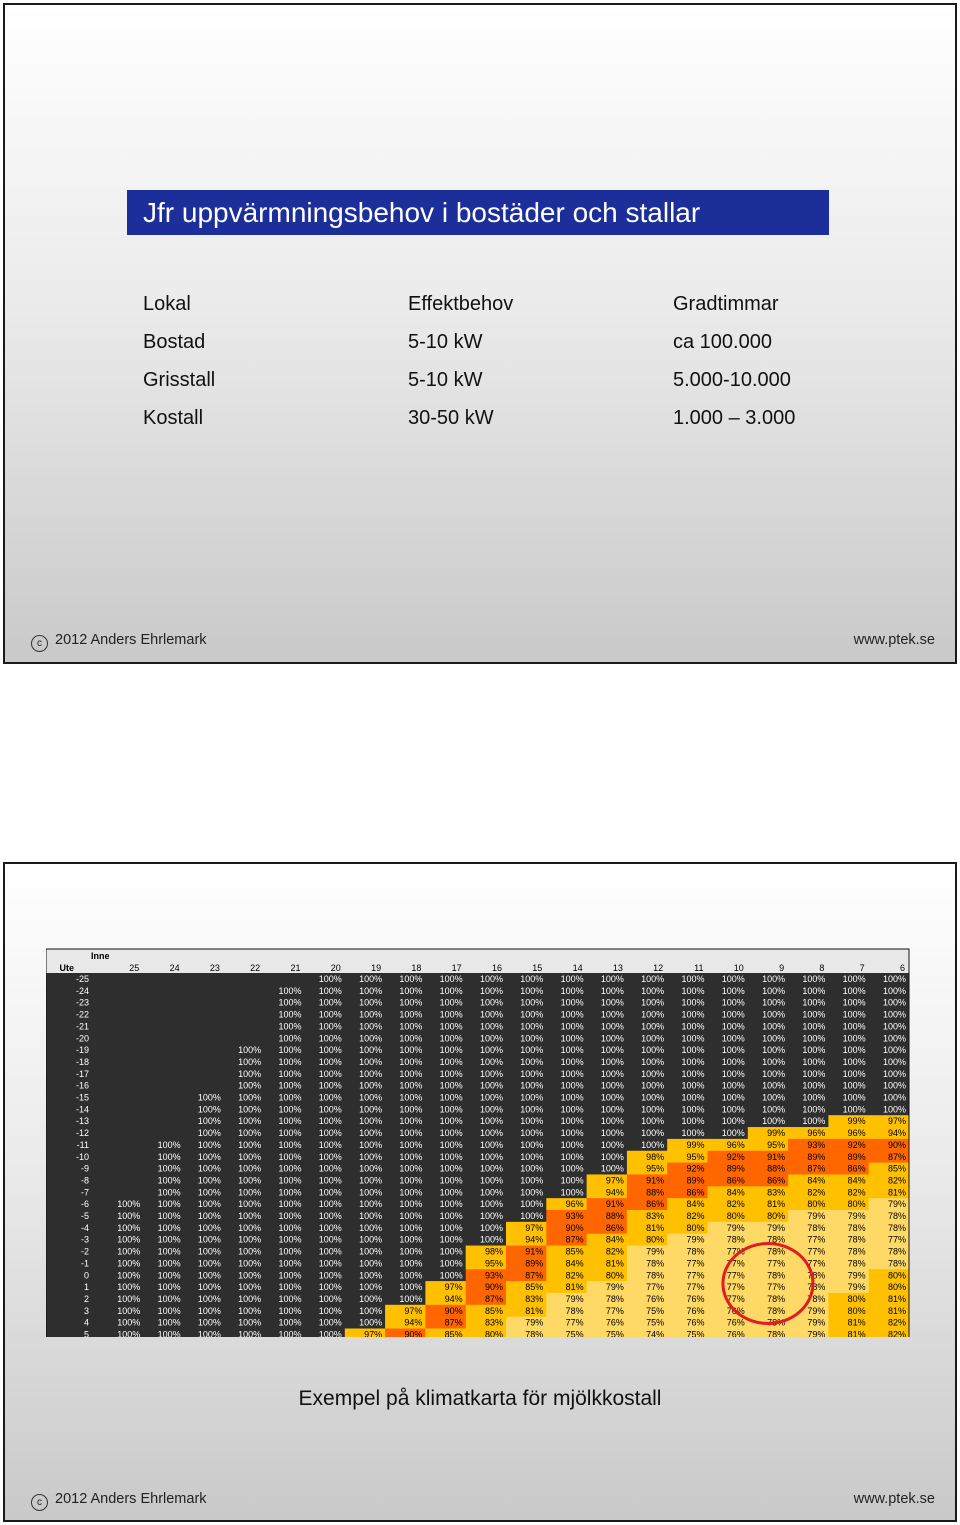 The width and height of the screenshot is (960, 1525). Describe the element at coordinates (655, 1180) in the screenshot. I see `cell-value: 91%` at that location.